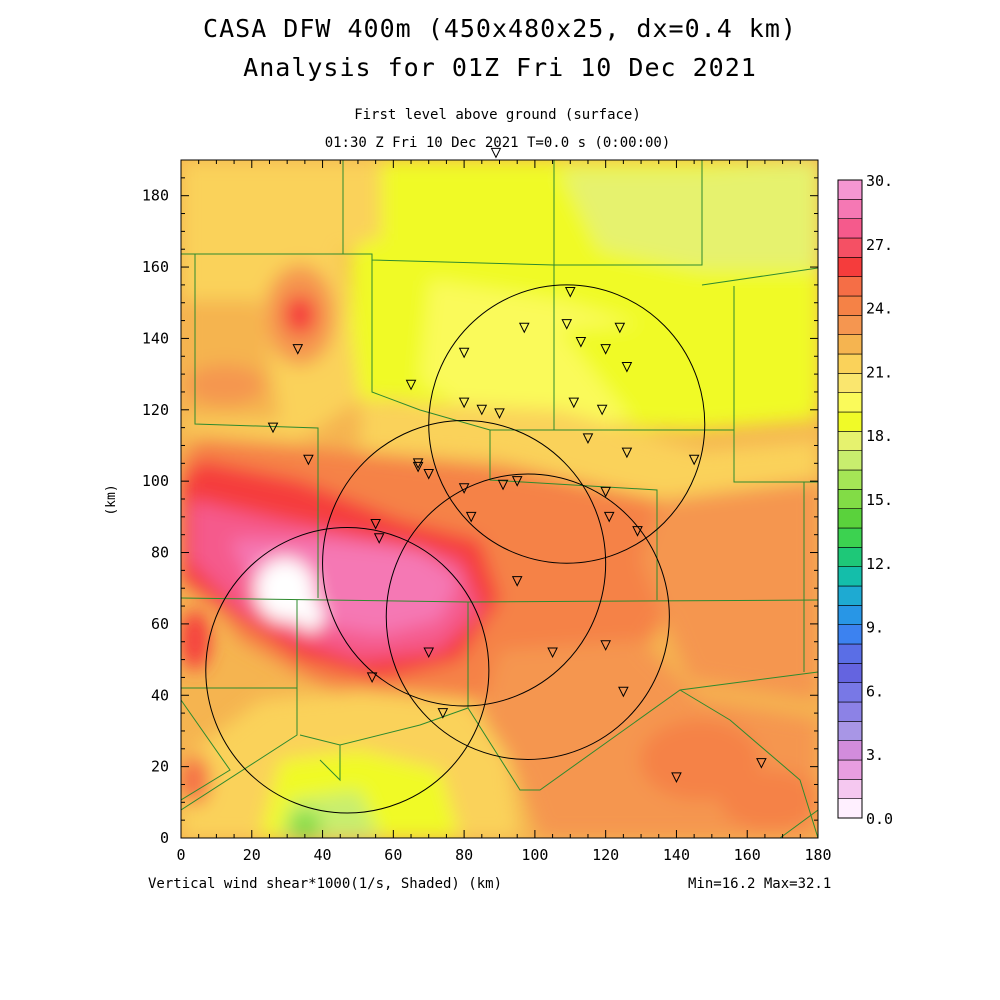 This screenshot has height=1000, width=1000. Describe the element at coordinates (534, 855) in the screenshot. I see `x-tick-label: 100` at that location.